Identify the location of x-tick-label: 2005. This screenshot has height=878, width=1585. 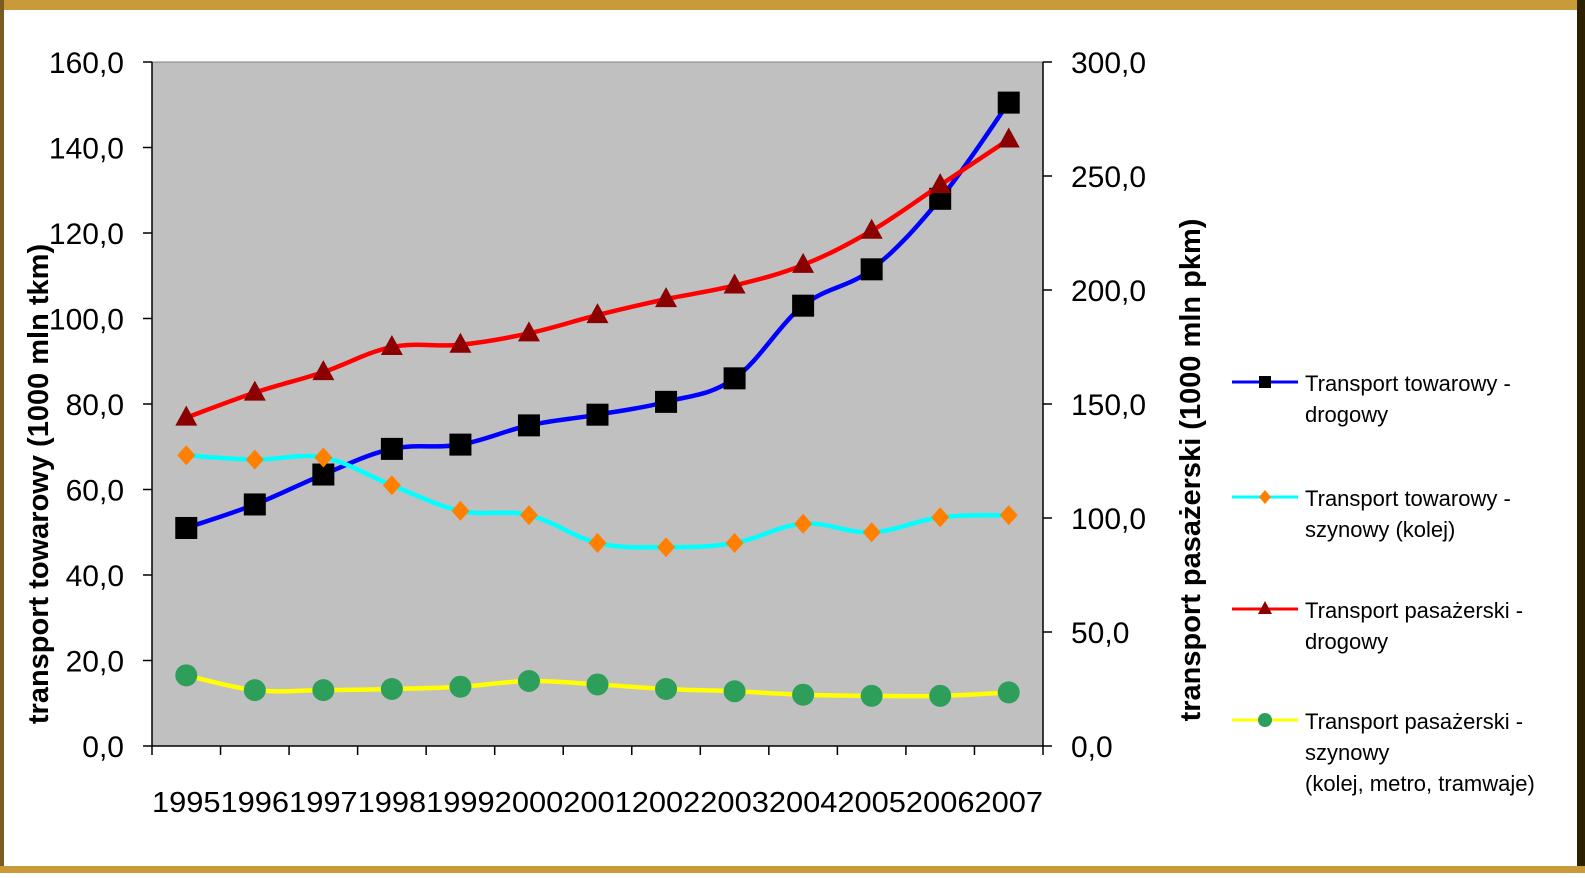
(871, 803).